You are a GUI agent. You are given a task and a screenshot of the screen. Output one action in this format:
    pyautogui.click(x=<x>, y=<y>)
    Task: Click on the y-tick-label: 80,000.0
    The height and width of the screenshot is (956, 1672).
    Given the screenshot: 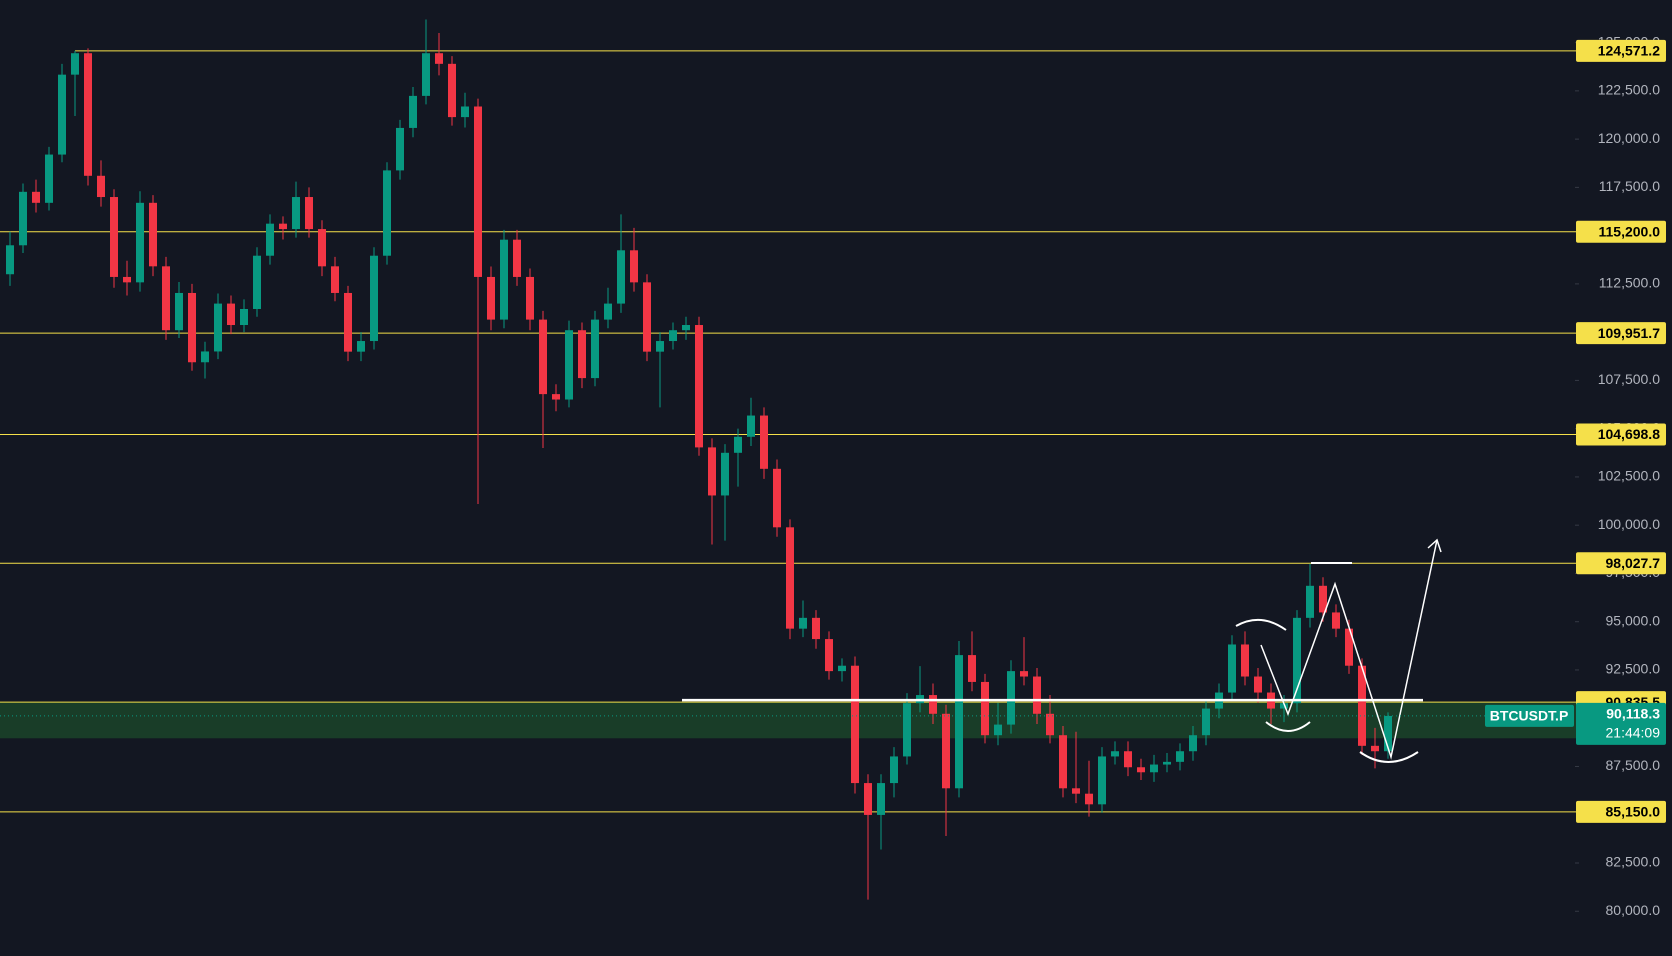 What is the action you would take?
    pyautogui.click(x=1633, y=910)
    